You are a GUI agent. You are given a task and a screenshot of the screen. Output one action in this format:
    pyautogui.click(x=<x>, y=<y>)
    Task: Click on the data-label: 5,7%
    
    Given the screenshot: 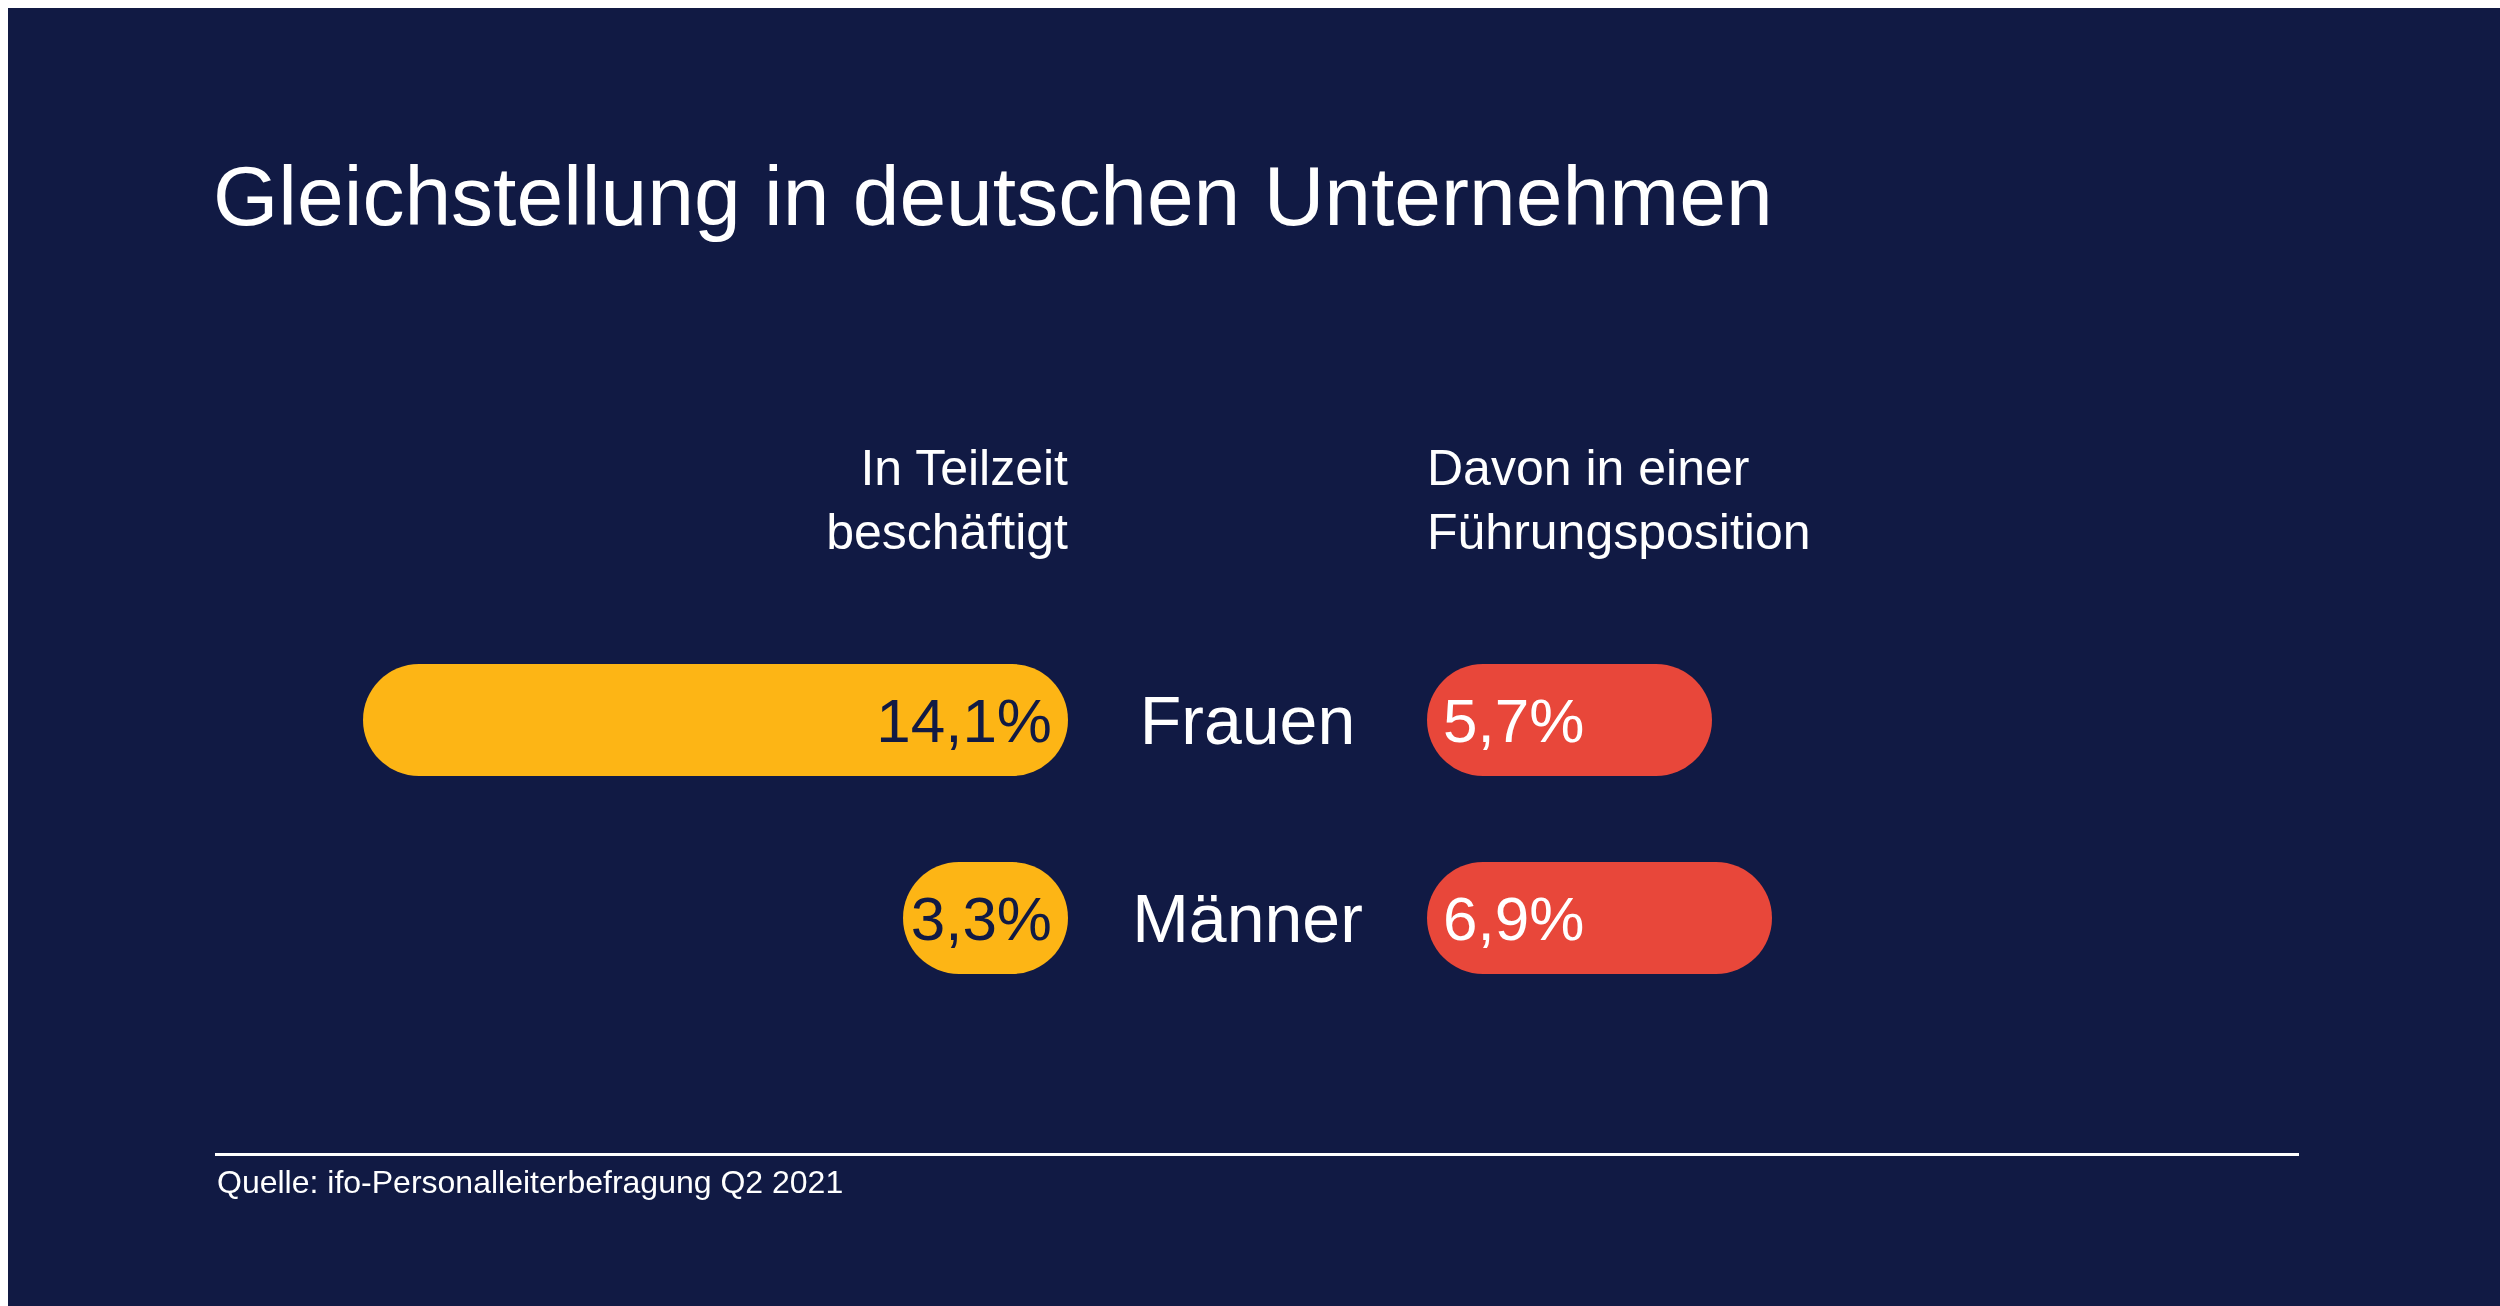 What is the action you would take?
    pyautogui.click(x=1514, y=720)
    